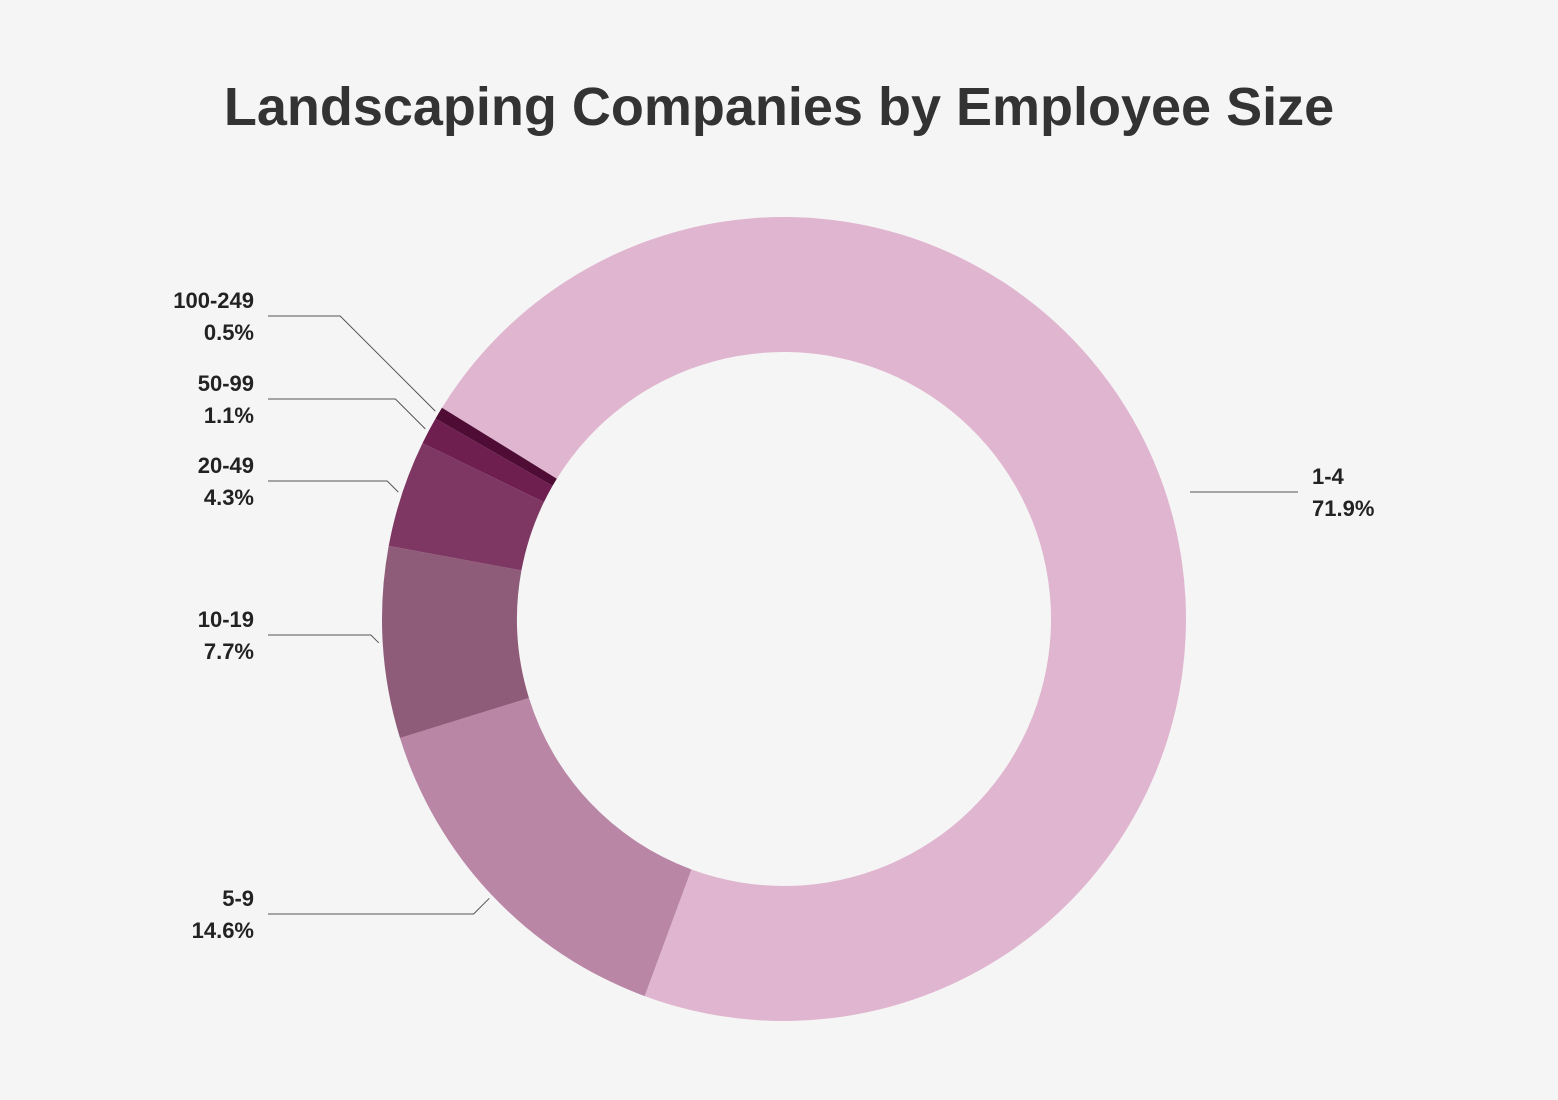  I want to click on slice-label-5-9: 5-9, so click(238, 898).